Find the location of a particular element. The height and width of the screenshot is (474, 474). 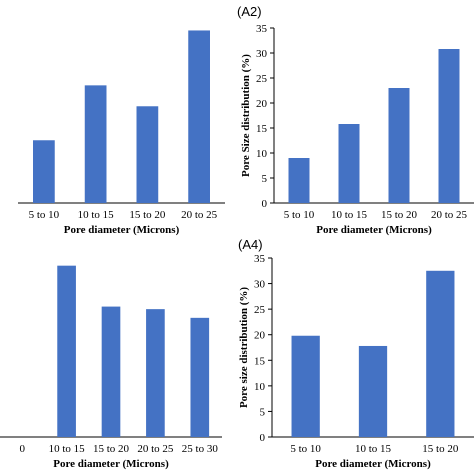

x-tick-label: 25 to 30 is located at coordinates (200, 449).